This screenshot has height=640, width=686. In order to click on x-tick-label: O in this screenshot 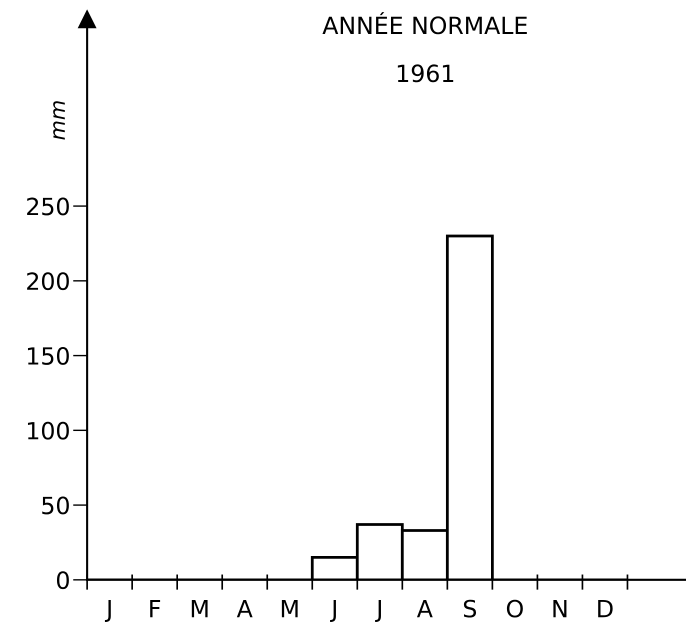, I will do `click(514, 609)`.